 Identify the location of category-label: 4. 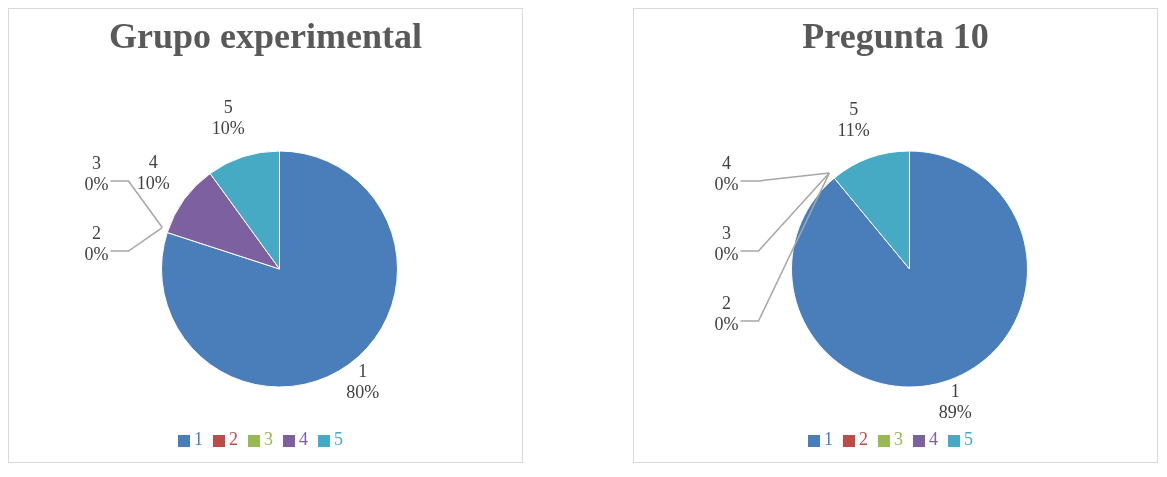
(726, 163).